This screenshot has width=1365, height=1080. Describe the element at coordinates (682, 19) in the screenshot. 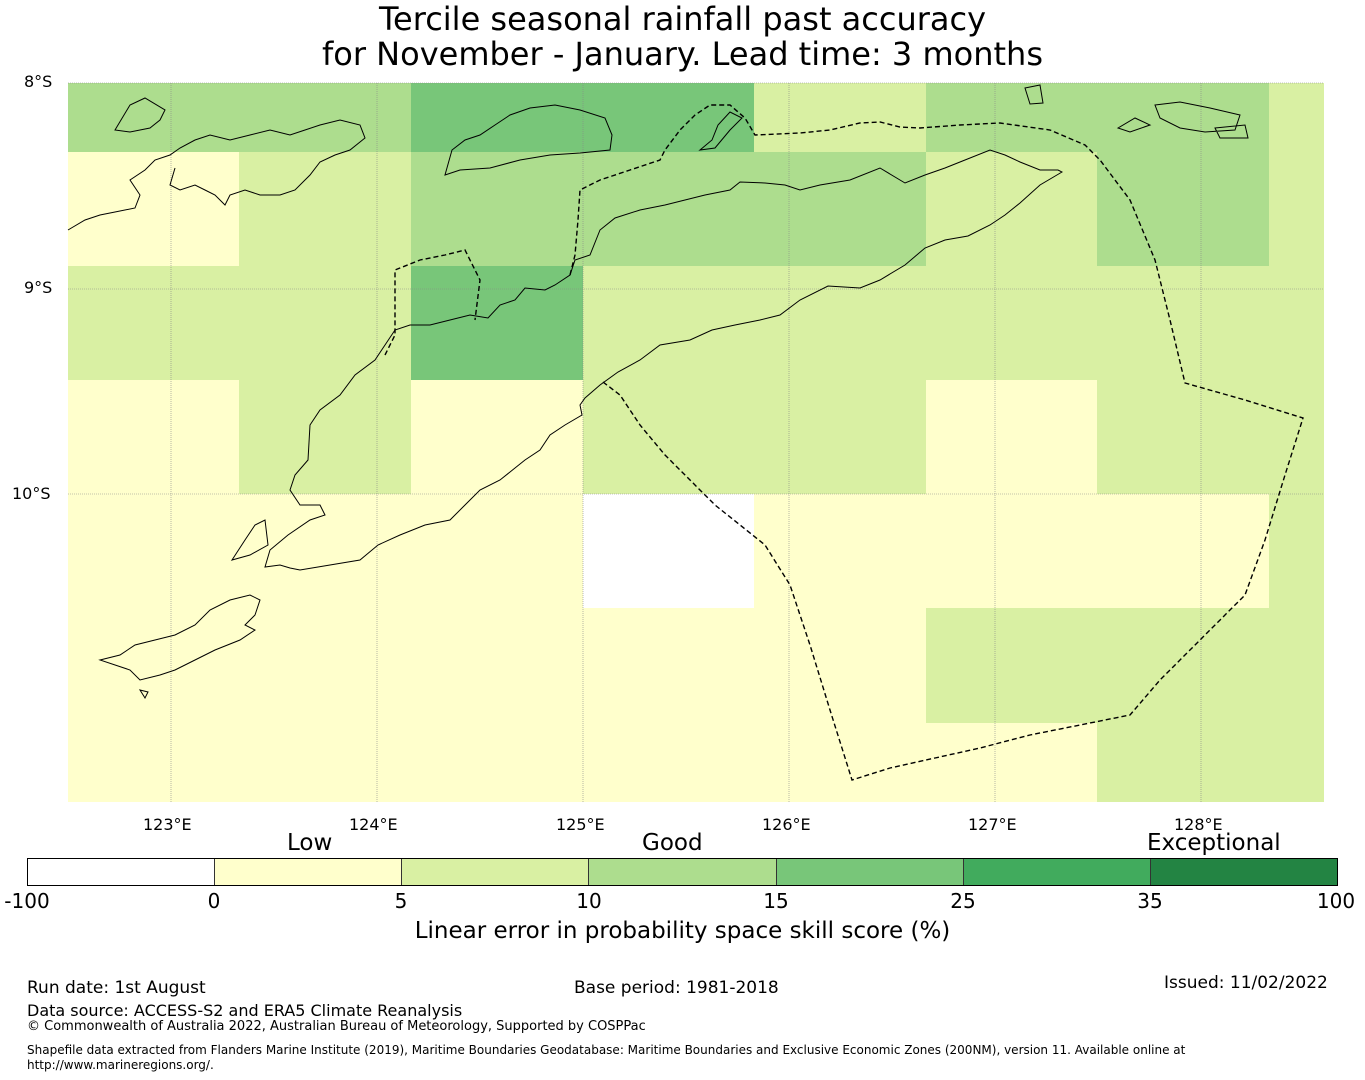

I see `chart-title-line1: Tercile seasonal rainfall past accuracy` at that location.